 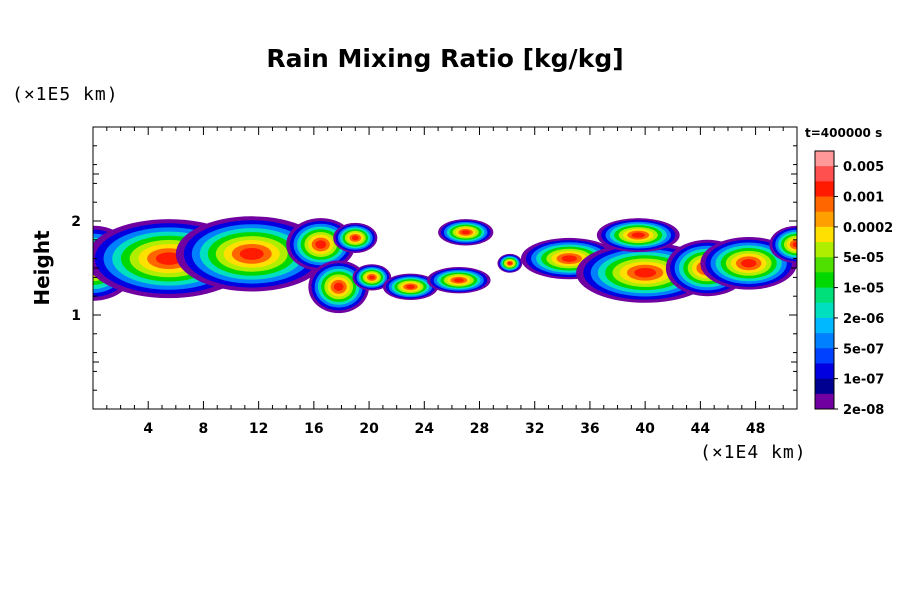 What do you see at coordinates (863, 380) in the screenshot?
I see `colorbar-label: 1e-07` at bounding box center [863, 380].